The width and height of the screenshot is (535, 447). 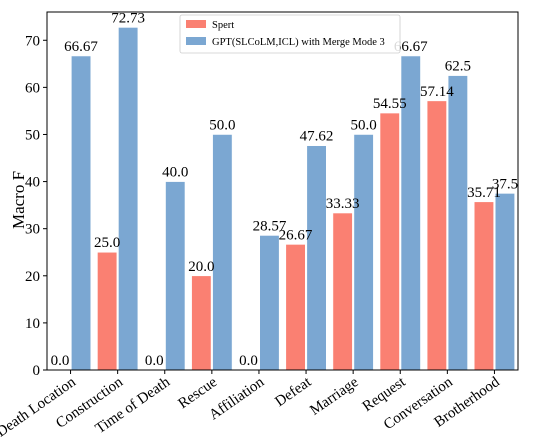 What do you see at coordinates (437, 92) in the screenshot?
I see `data-label-spert-conversation: 57.14` at bounding box center [437, 92].